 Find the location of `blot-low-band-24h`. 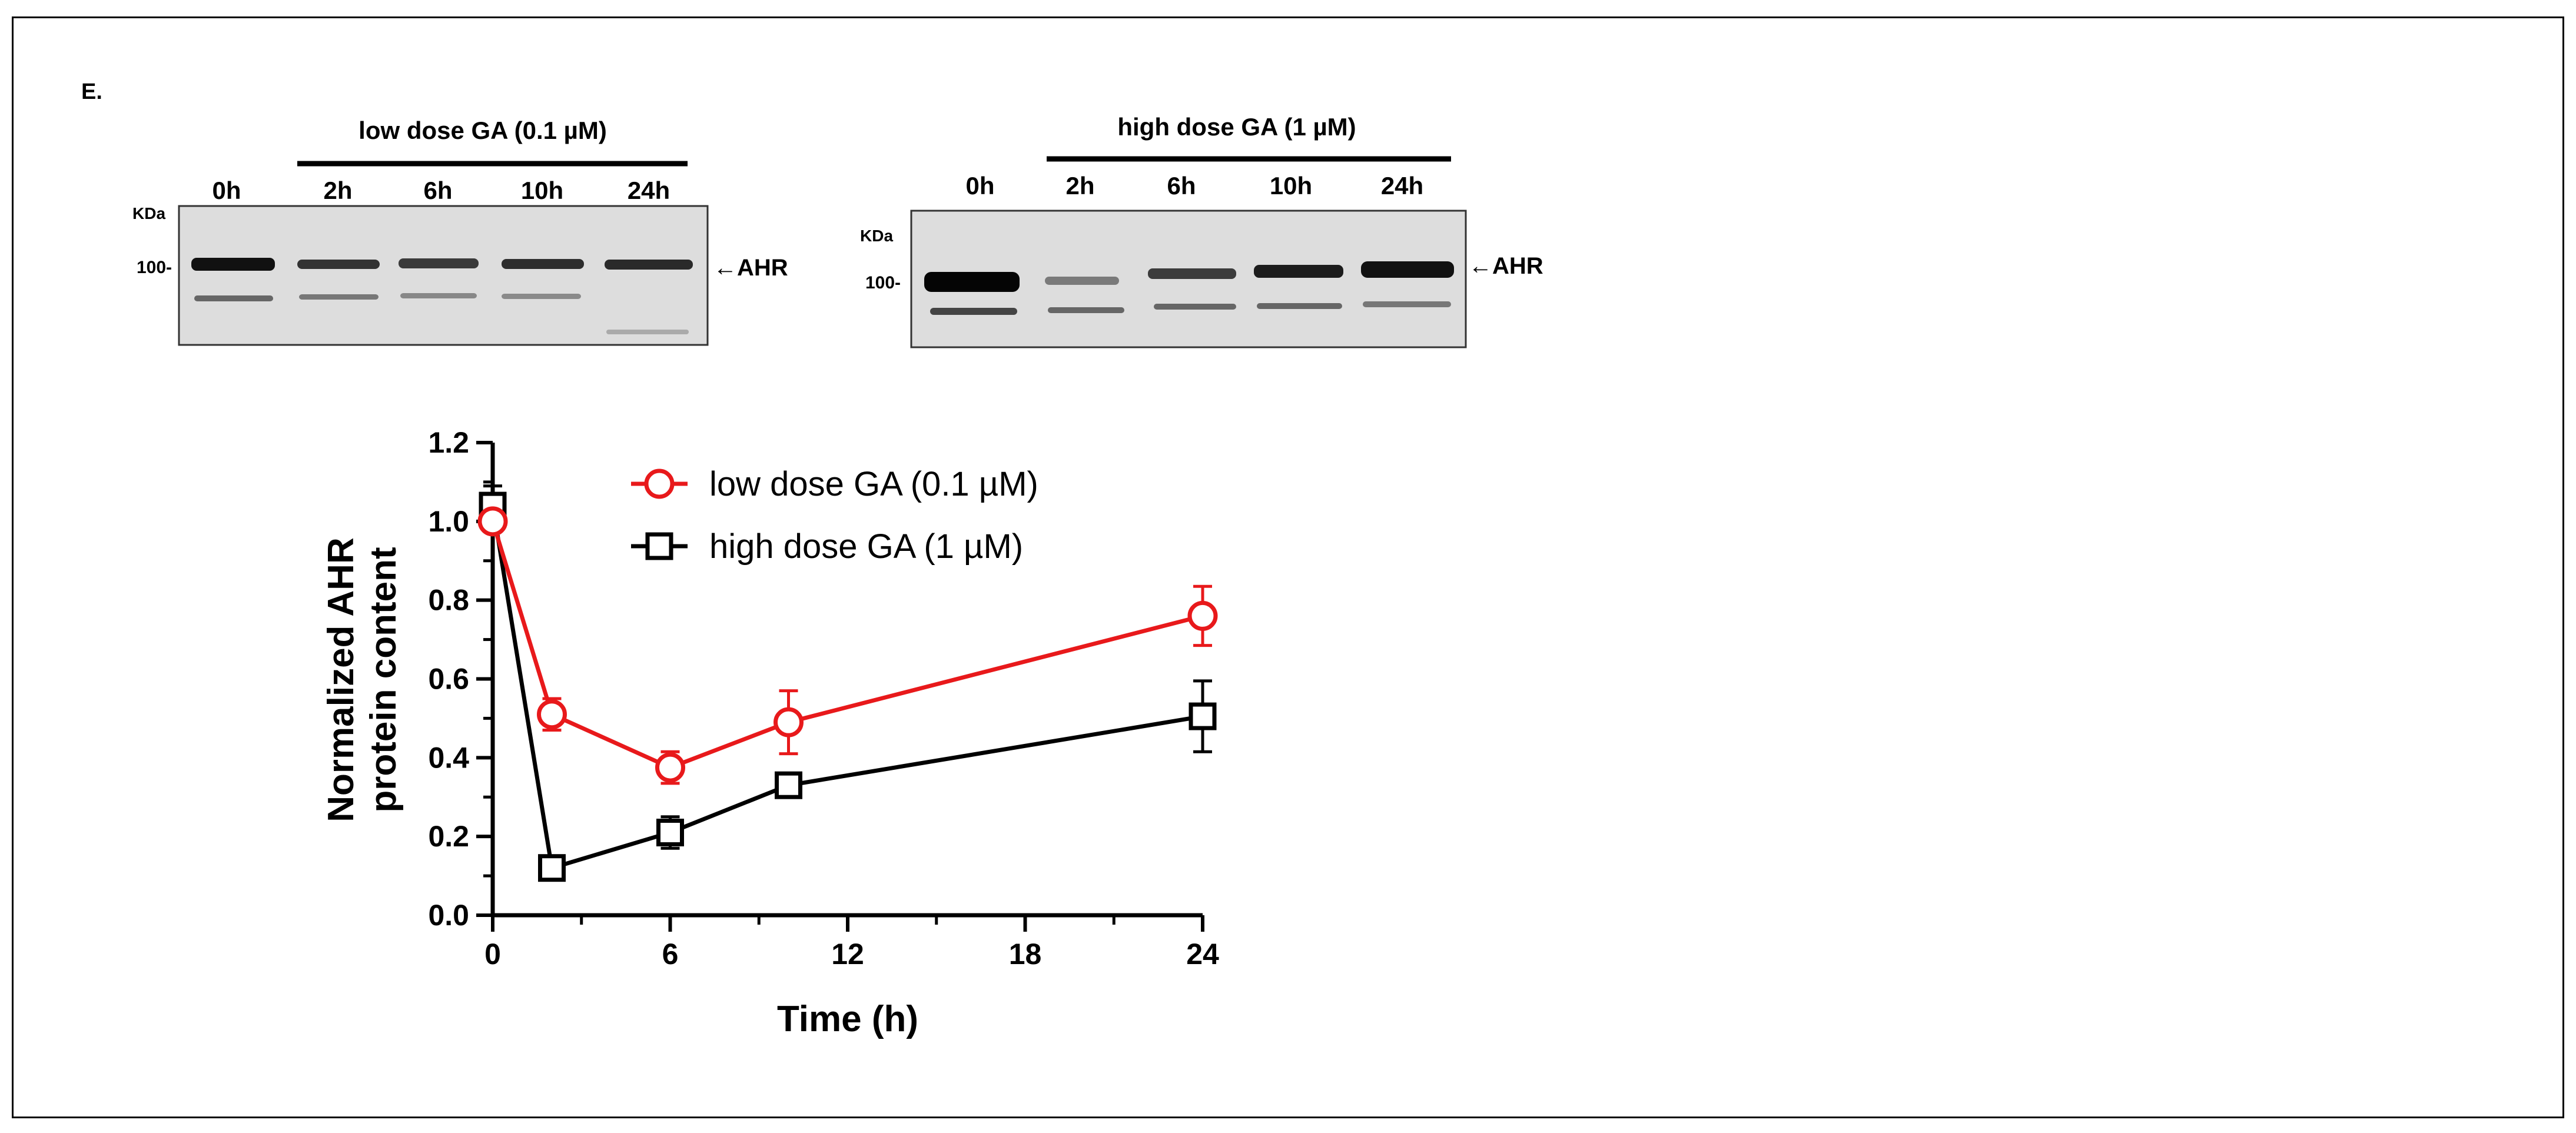

blot-low-band-24h is located at coordinates (649, 265).